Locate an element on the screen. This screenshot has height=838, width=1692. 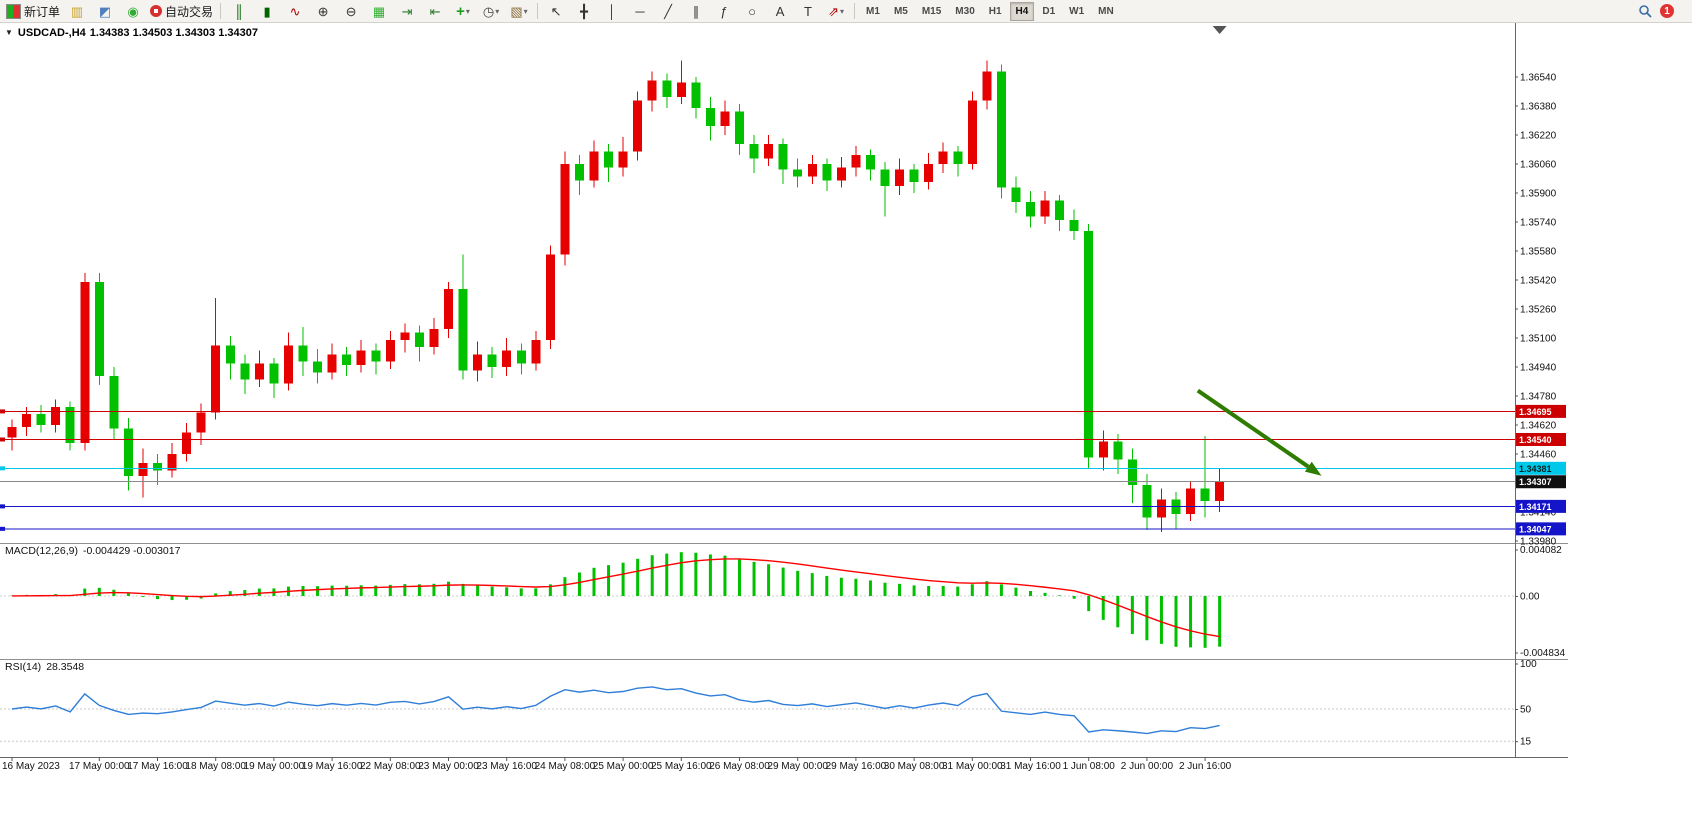
timeframe-d1: D1 is located at coordinates (1049, 11).